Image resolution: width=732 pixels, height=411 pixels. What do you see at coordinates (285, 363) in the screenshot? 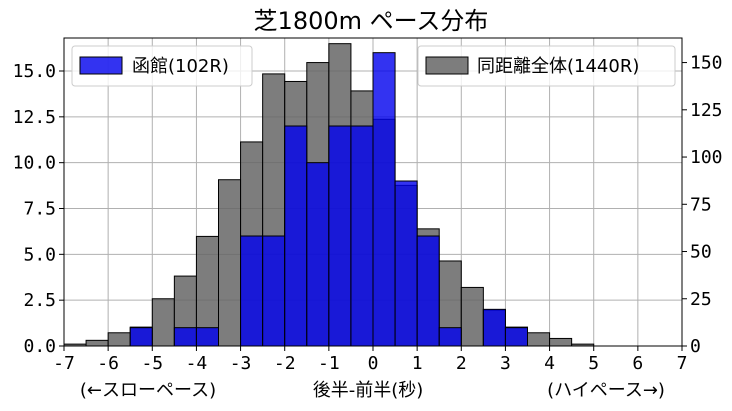
I see `x-tick-label: -2` at bounding box center [285, 363].